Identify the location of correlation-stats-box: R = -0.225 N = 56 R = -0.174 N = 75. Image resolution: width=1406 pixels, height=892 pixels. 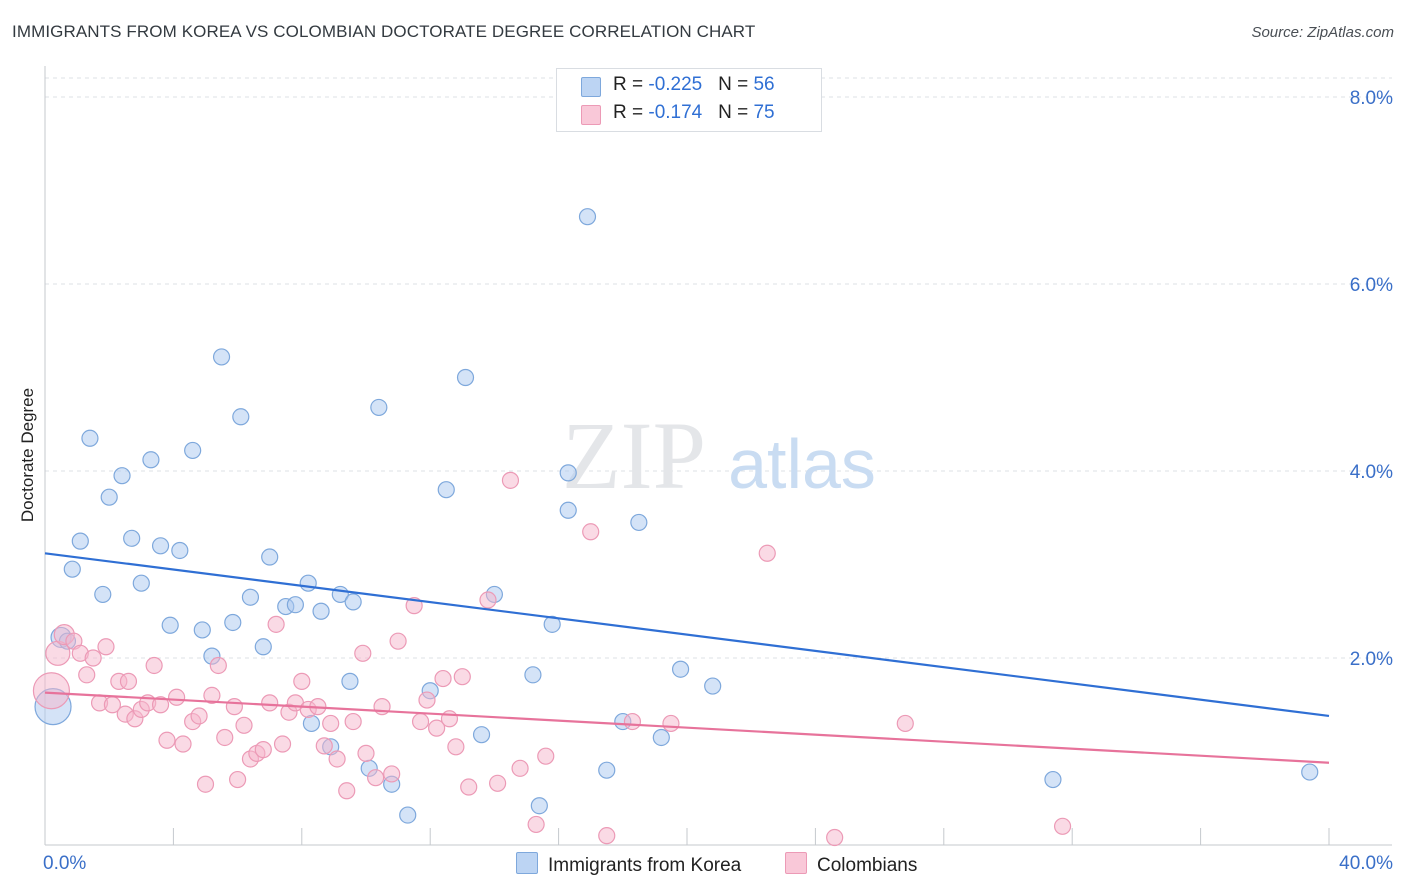
(689, 100).